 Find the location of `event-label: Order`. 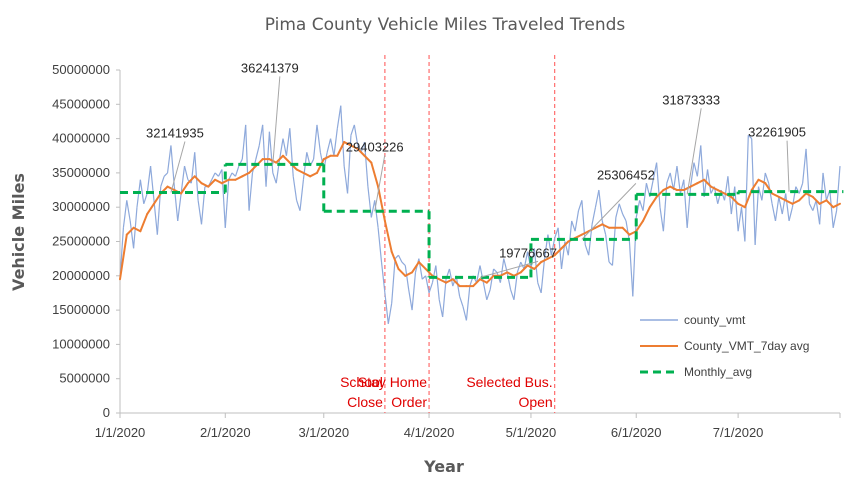

event-label: Order is located at coordinates (409, 402).